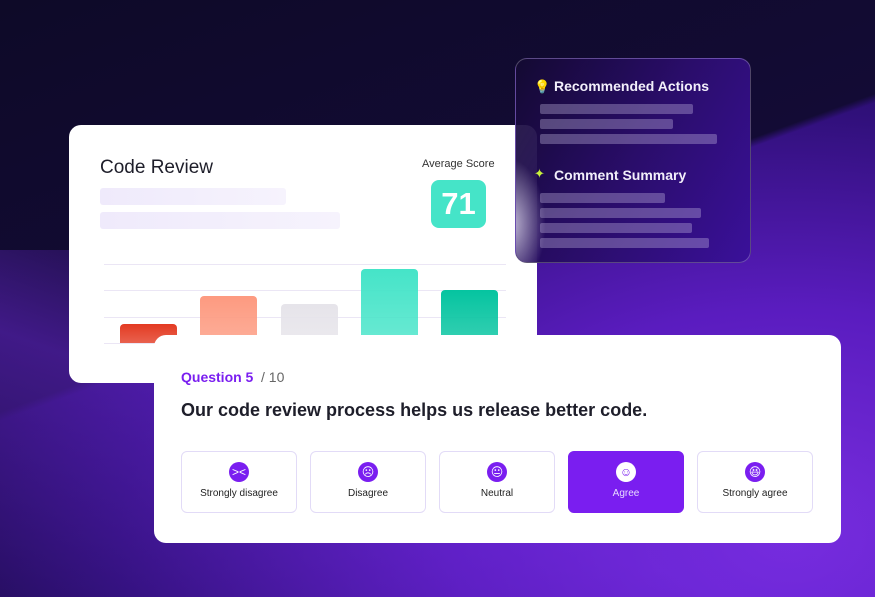  What do you see at coordinates (156, 167) in the screenshot?
I see `card-title: Code Review` at bounding box center [156, 167].